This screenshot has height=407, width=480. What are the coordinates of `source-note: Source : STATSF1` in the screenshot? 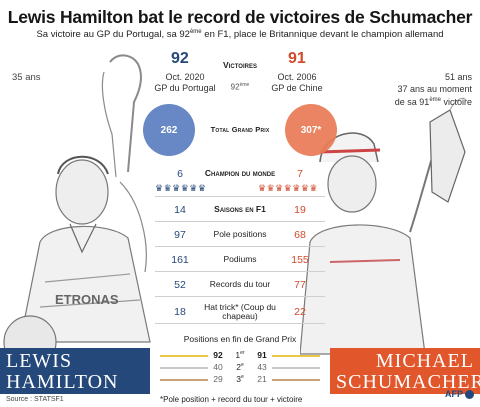 It's located at (35, 399).